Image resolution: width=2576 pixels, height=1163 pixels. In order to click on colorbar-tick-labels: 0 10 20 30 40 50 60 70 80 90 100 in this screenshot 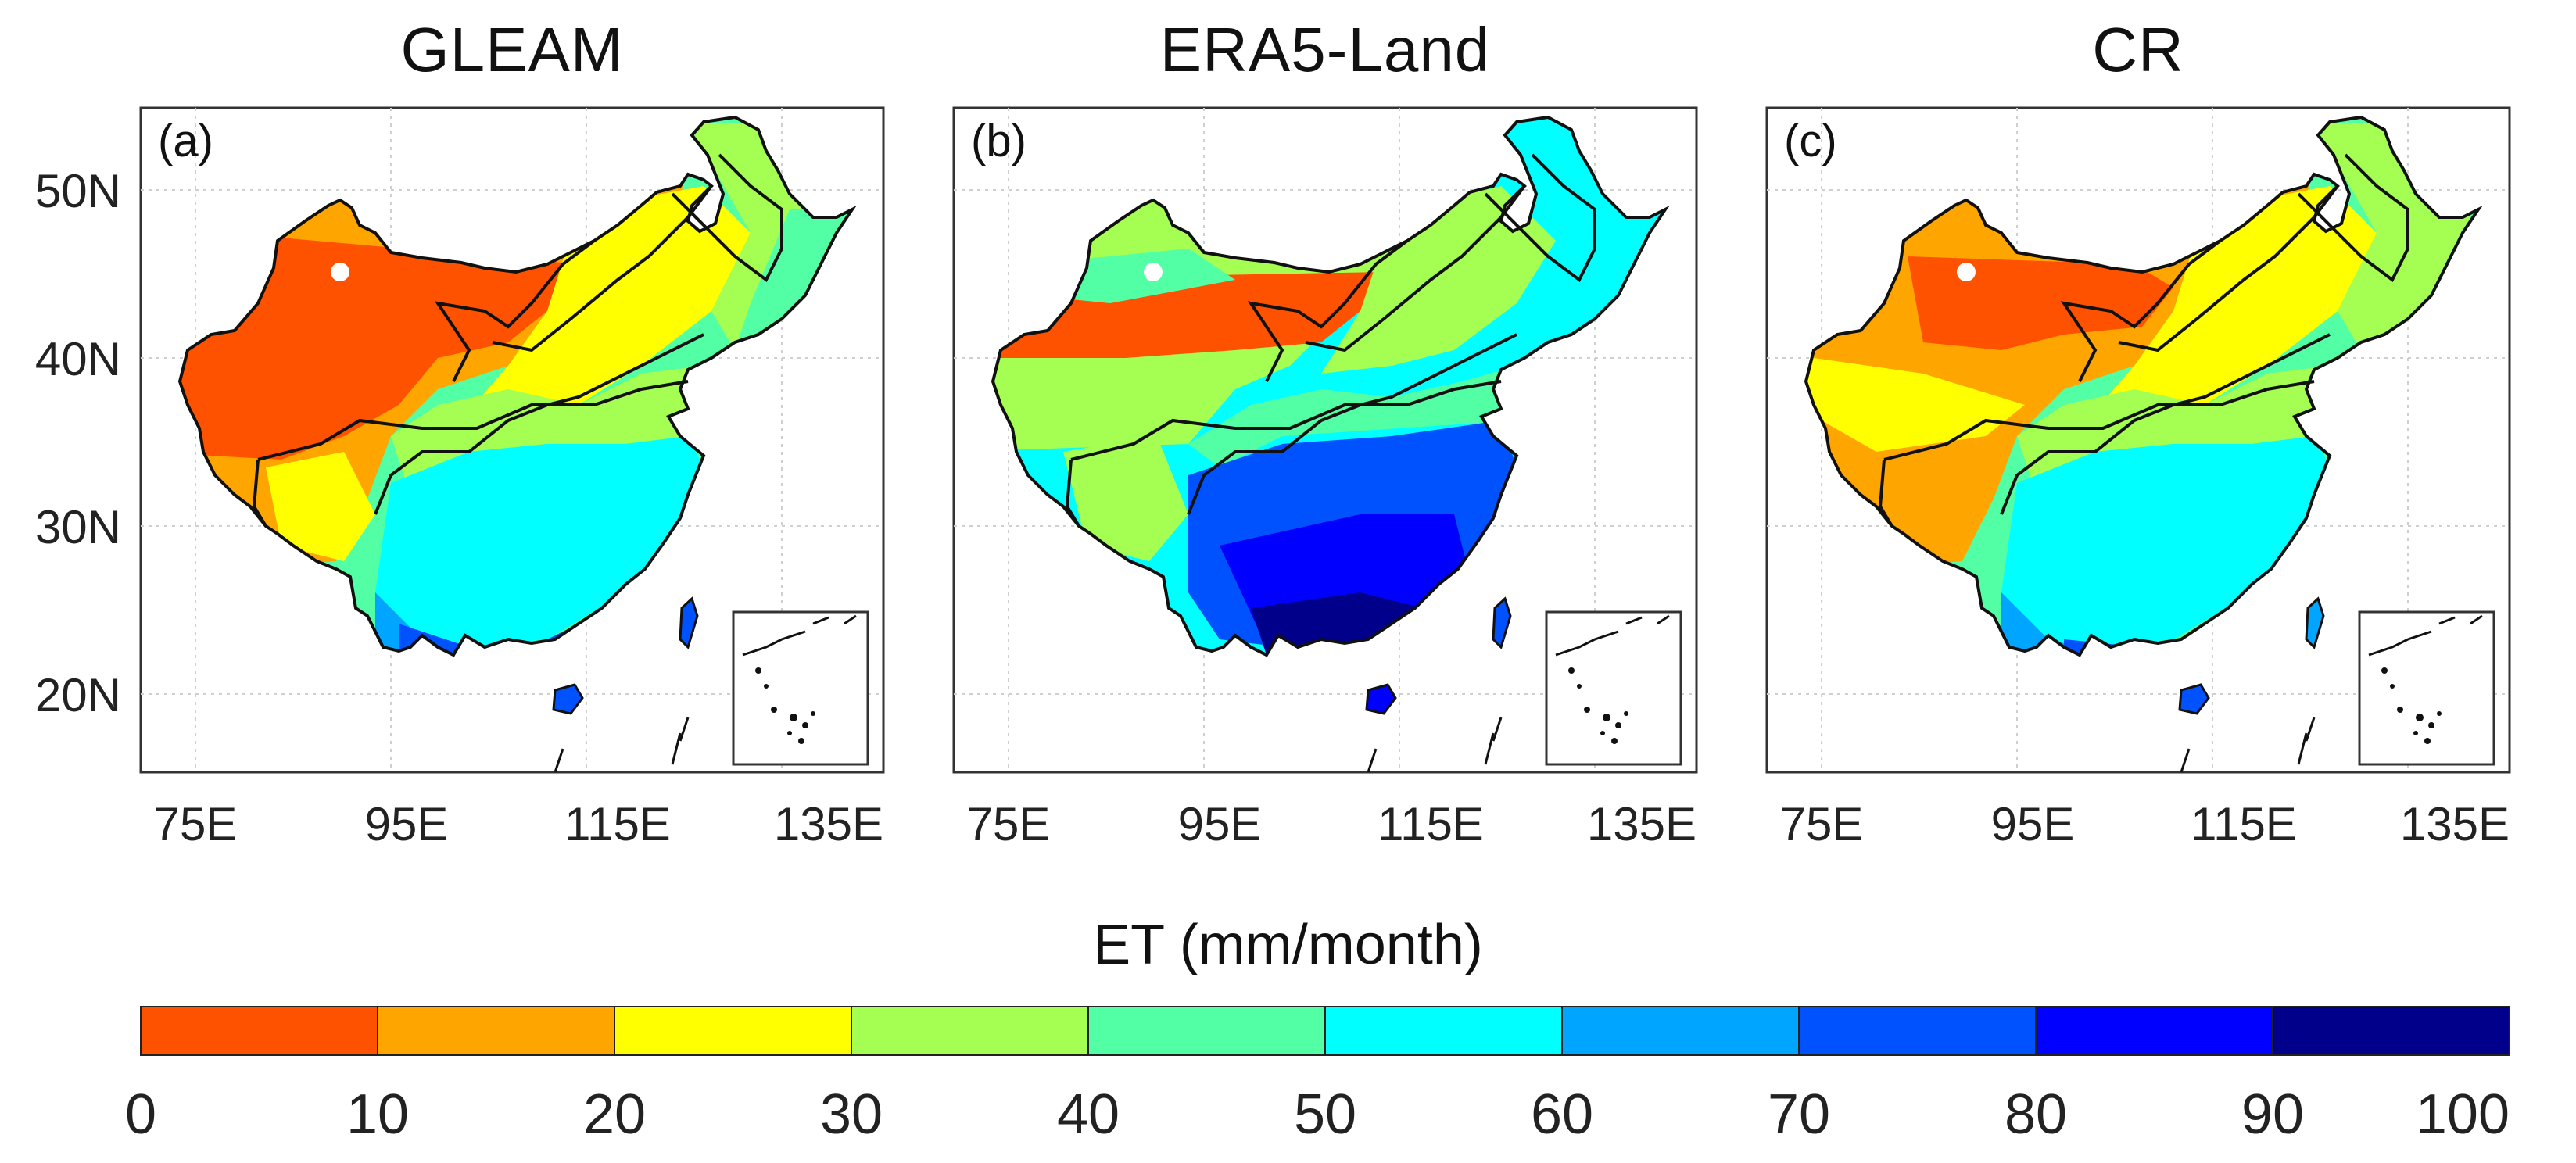, I will do `click(1317, 1114)`.